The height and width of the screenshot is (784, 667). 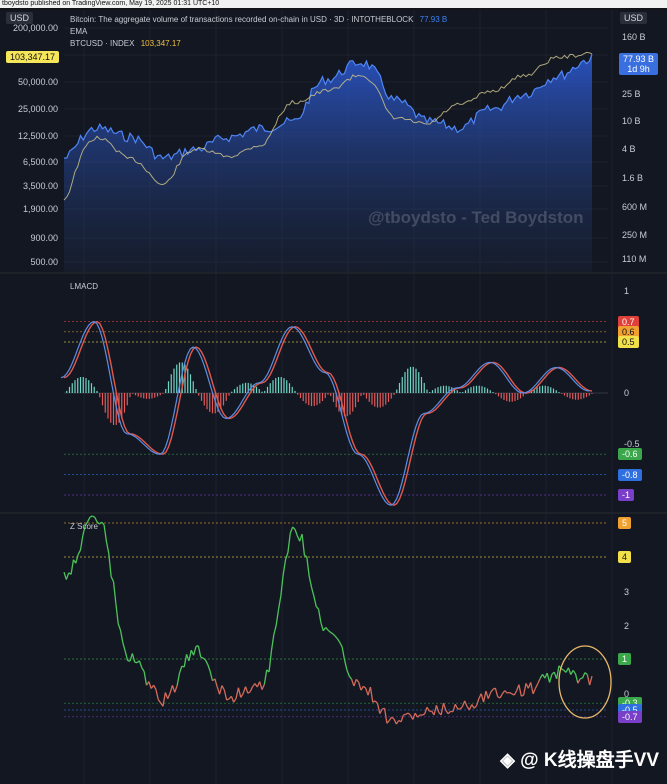 What do you see at coordinates (38, 136) in the screenshot?
I see `price-axis-tick: 12,500.00` at bounding box center [38, 136].